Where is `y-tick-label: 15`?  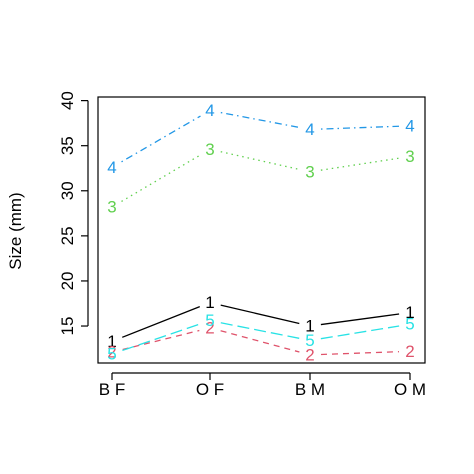 y-tick-label: 15 is located at coordinates (67, 326).